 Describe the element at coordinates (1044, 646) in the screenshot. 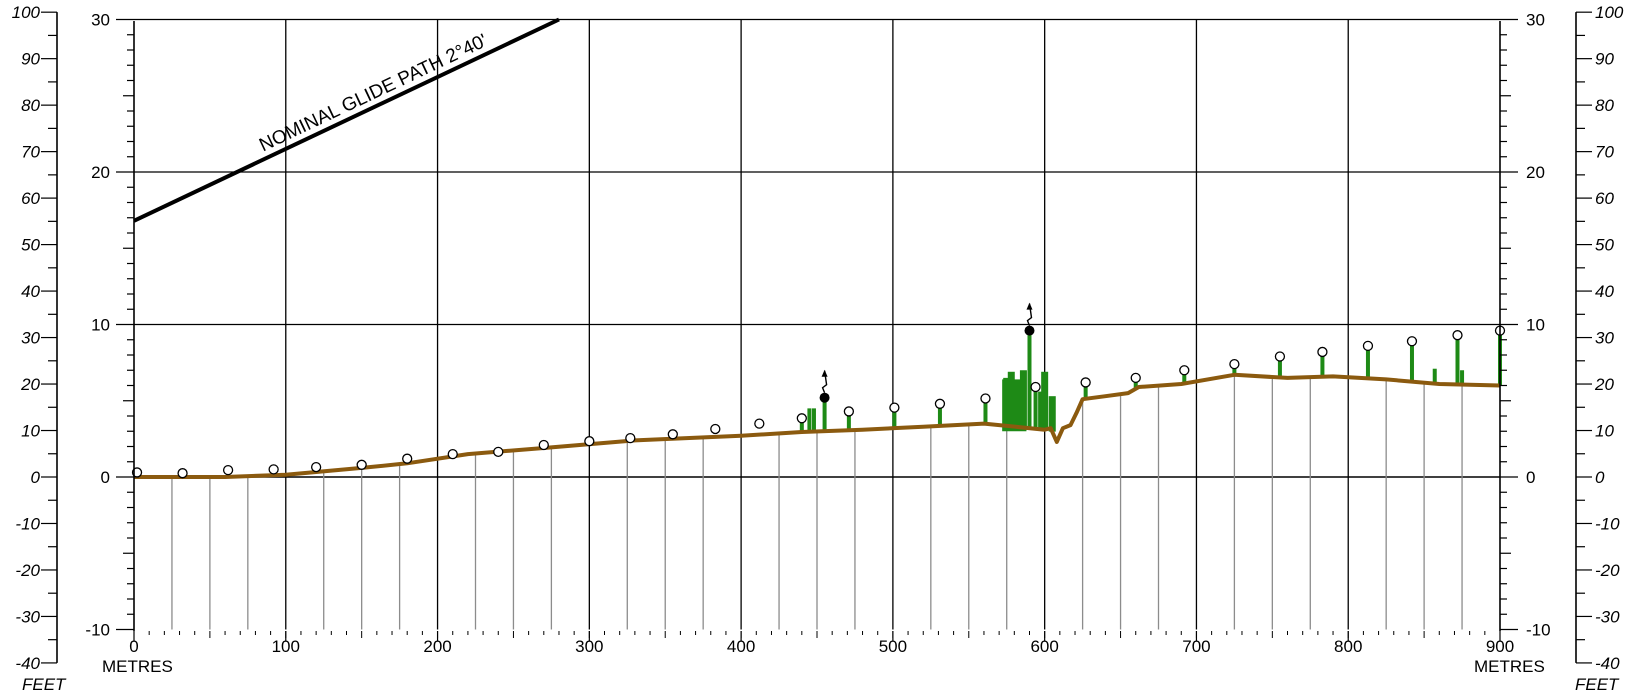

I see `x-tick-label: 600` at that location.